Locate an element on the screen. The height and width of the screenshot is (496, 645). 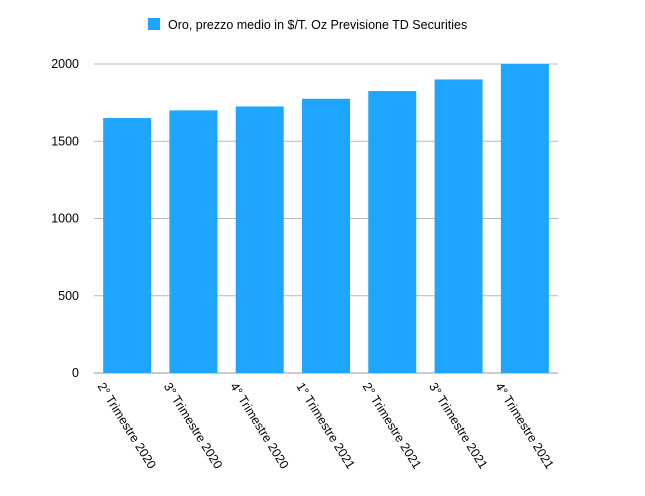
y-tick-label: 500 is located at coordinates (68, 296).